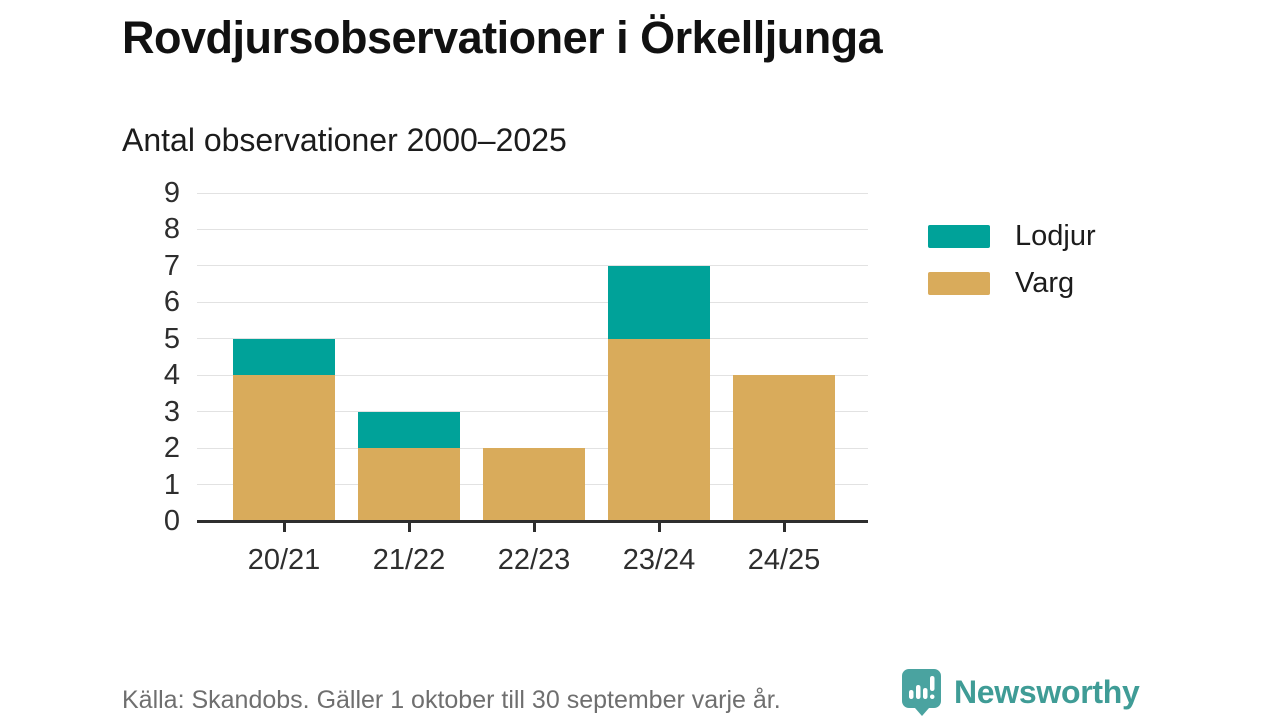 This screenshot has width=1280, height=720. I want to click on legend-label-varg: Varg, so click(1045, 282).